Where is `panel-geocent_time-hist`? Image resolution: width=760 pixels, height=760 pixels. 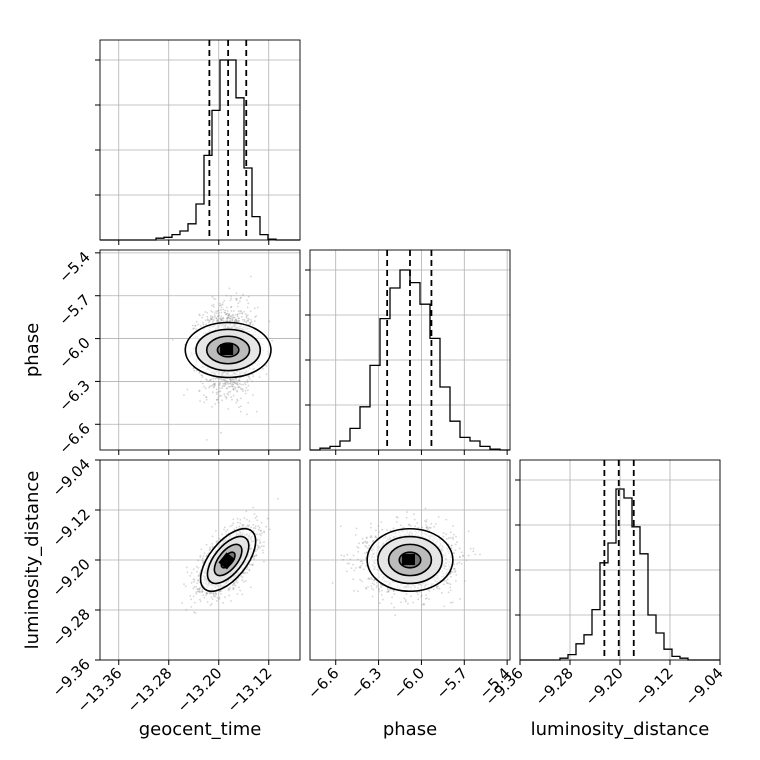
panel-geocent_time-hist is located at coordinates (198, 142).